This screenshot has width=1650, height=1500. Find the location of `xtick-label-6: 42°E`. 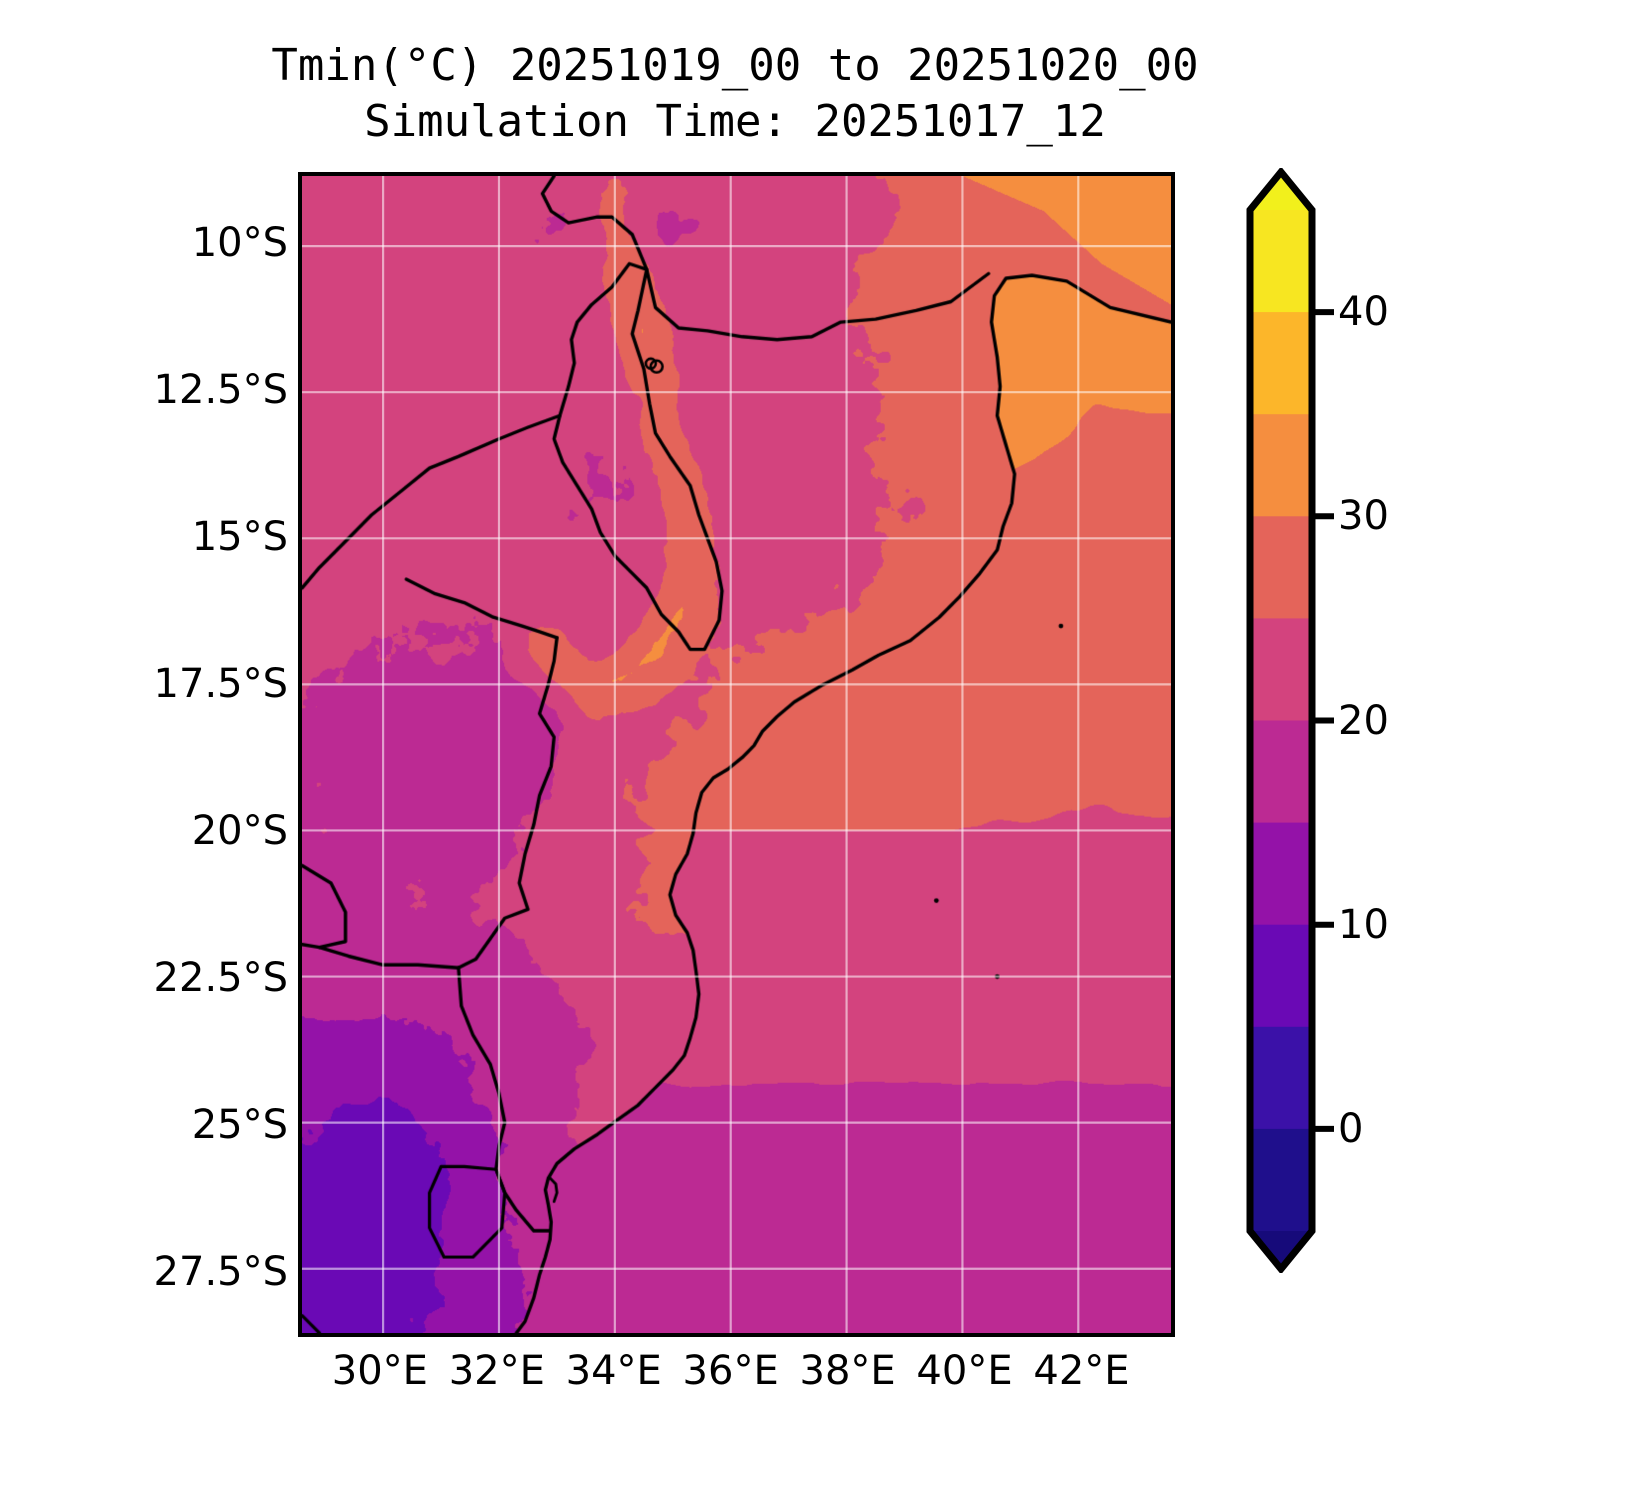

xtick-label-6: 42°E is located at coordinates (1081, 1371).